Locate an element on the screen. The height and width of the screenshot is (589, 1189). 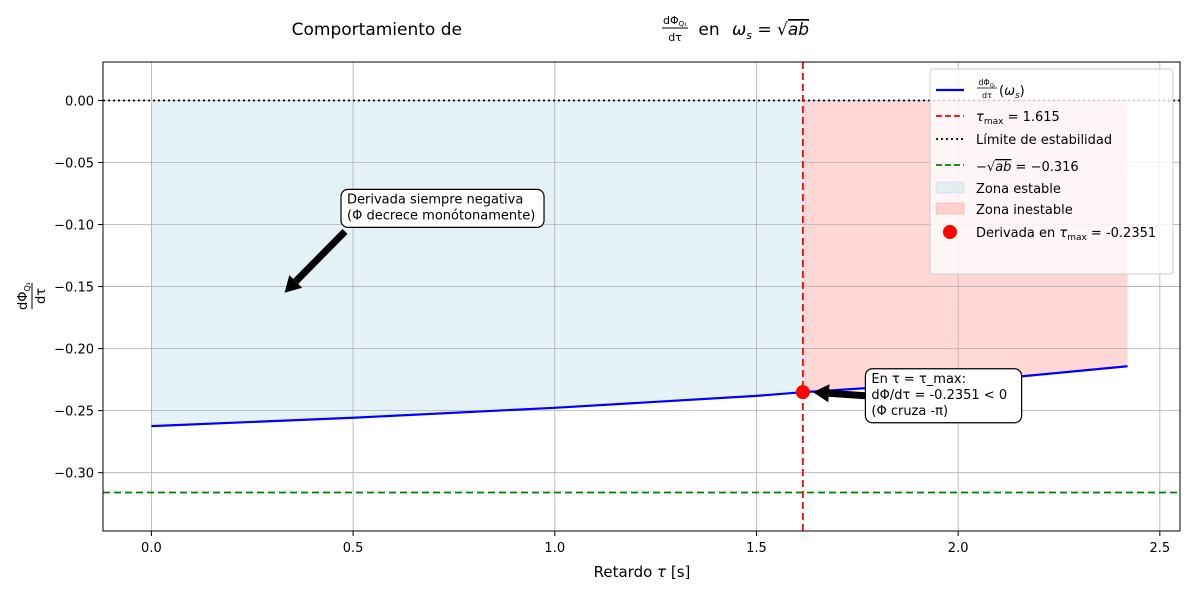
title-derivative-fraction: dΦQ₁ dτ is located at coordinates (675, 29).